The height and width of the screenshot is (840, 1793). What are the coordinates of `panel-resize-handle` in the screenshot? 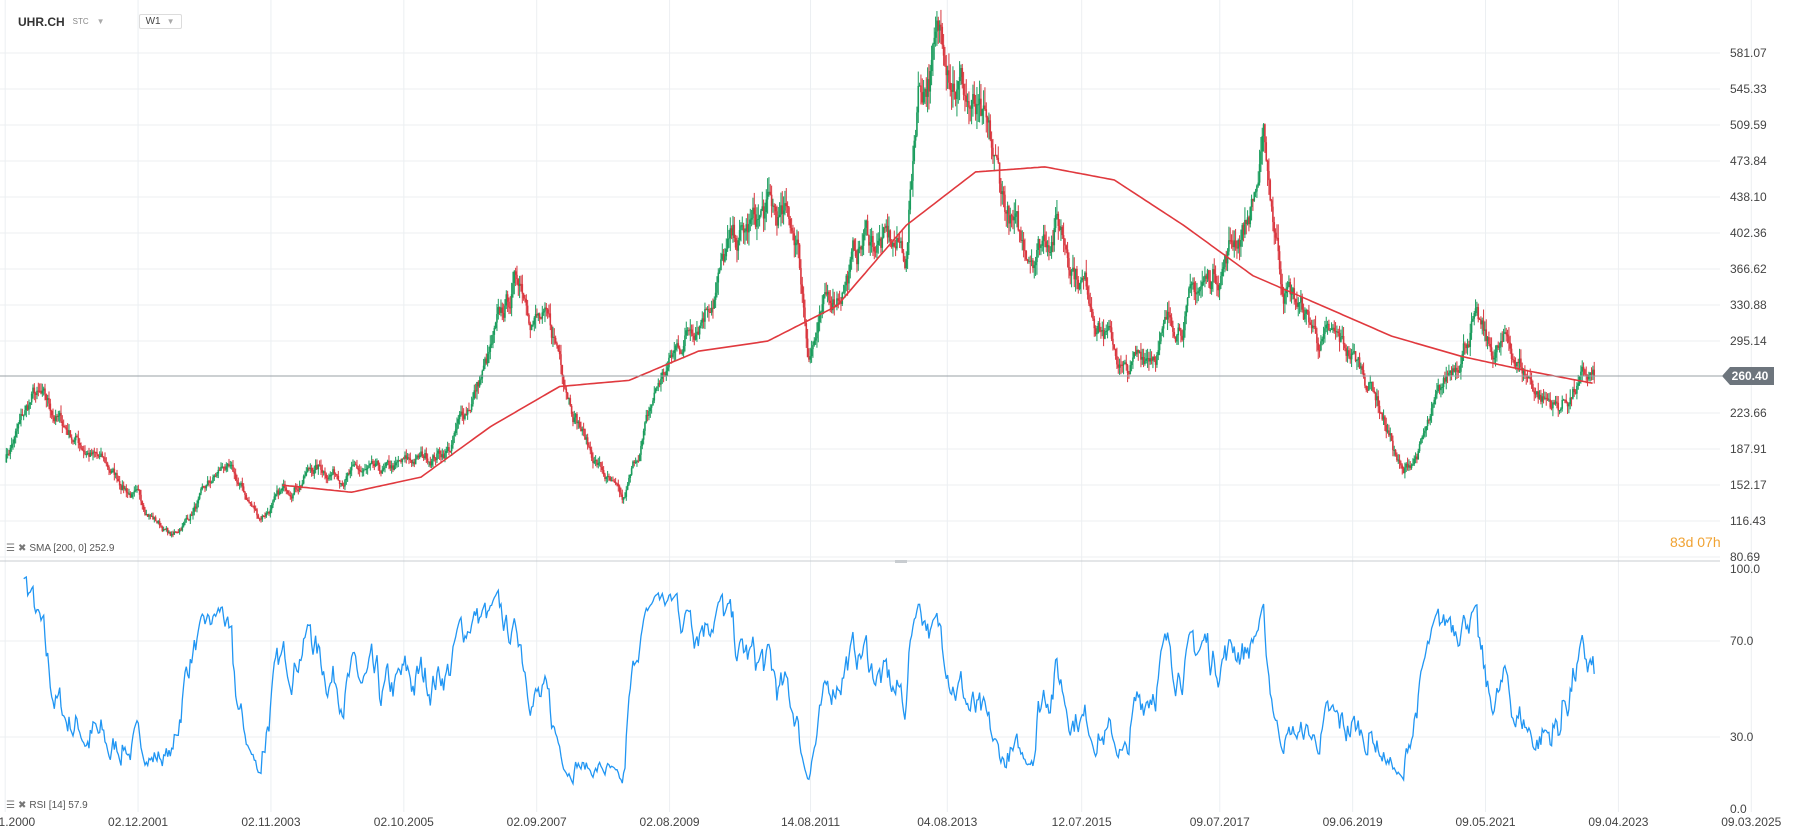 It's located at (901, 561).